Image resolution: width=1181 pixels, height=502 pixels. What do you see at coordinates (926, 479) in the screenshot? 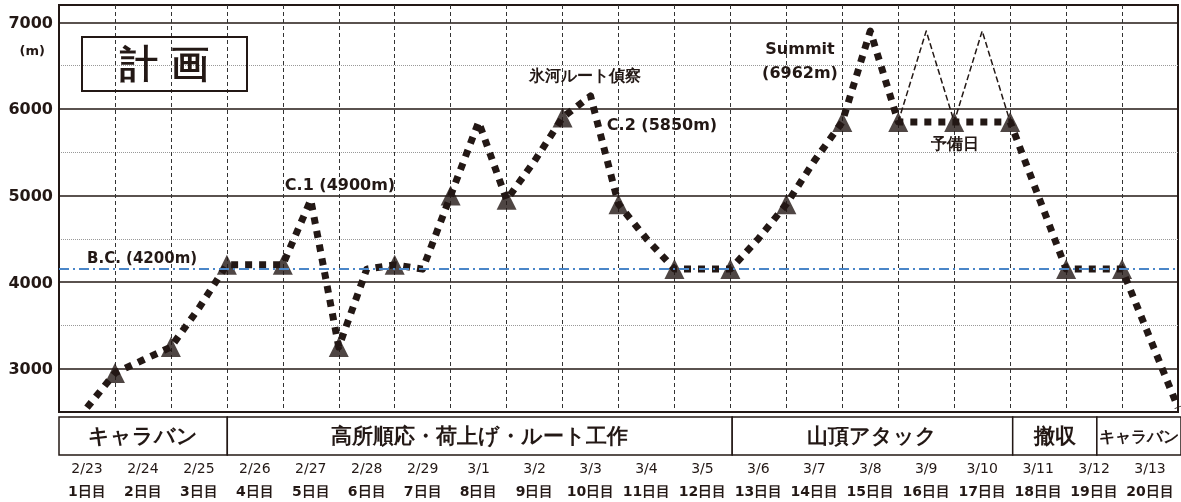
I see `x-tick-label: 3/9 16日目` at bounding box center [926, 479].